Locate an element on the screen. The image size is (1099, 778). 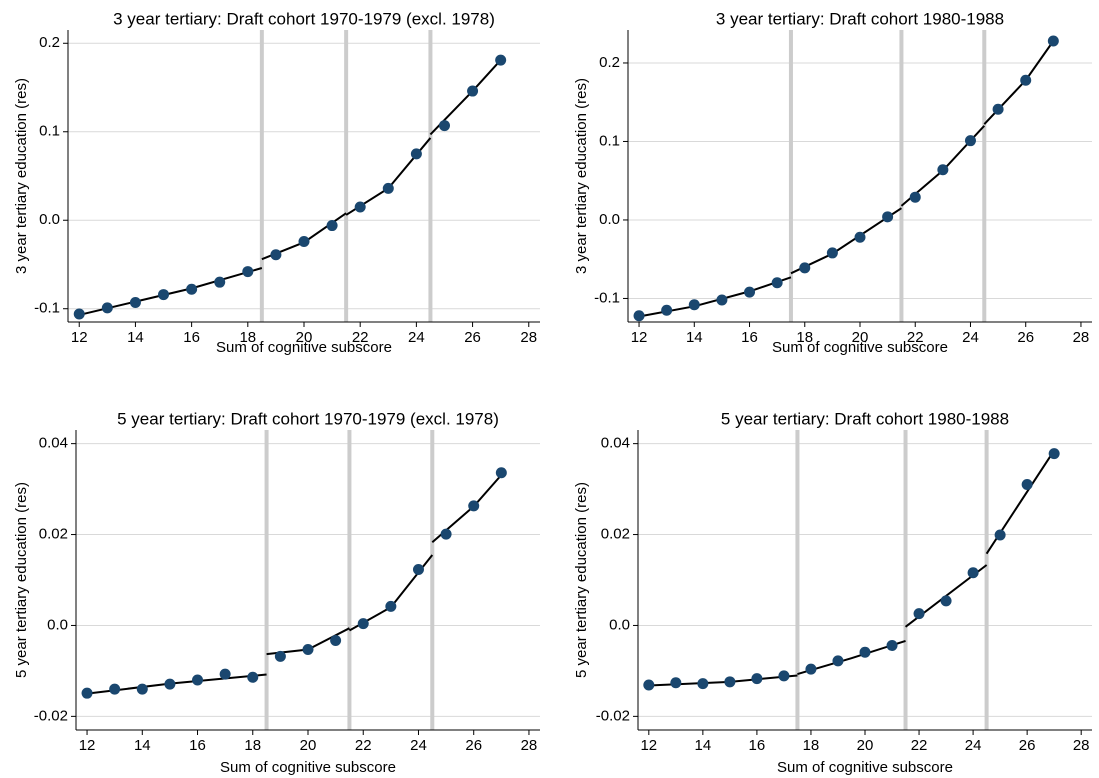
y-tick-label: 0.04 is located at coordinates (615, 443).